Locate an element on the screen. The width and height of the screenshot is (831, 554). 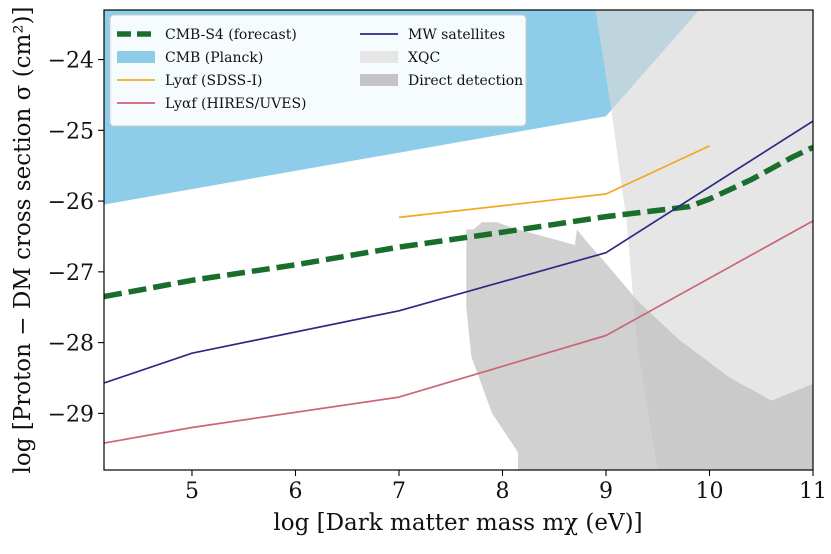
y-axis-title: log [Proton − DM cross section σ (cm²)] is located at coordinates (23, 240).